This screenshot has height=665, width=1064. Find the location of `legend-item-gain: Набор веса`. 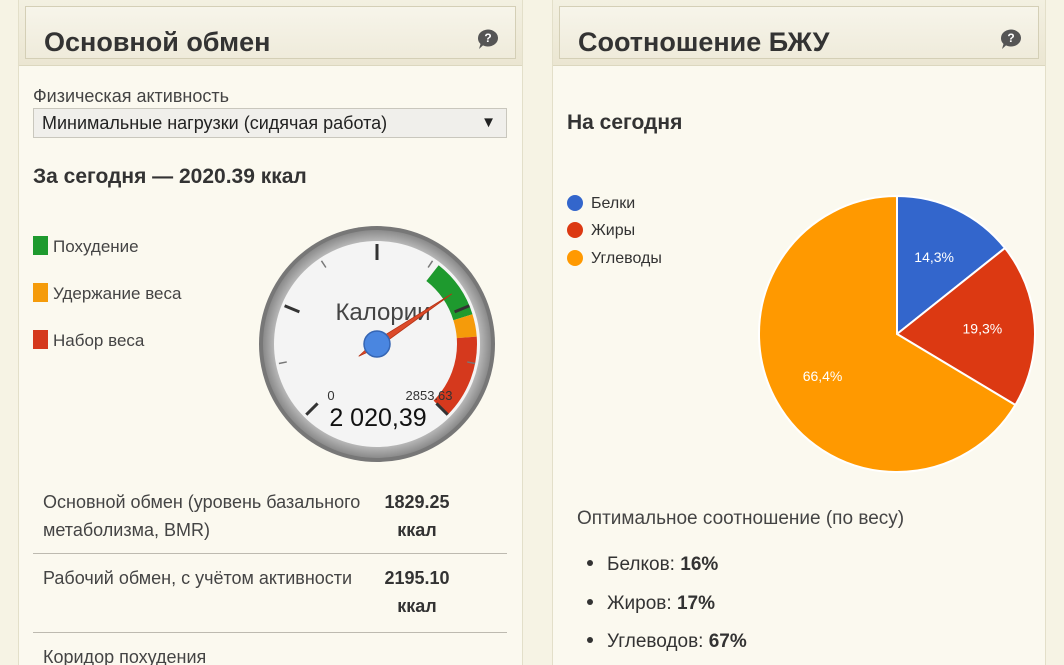

legend-item-gain: Набор веса is located at coordinates (88, 341).